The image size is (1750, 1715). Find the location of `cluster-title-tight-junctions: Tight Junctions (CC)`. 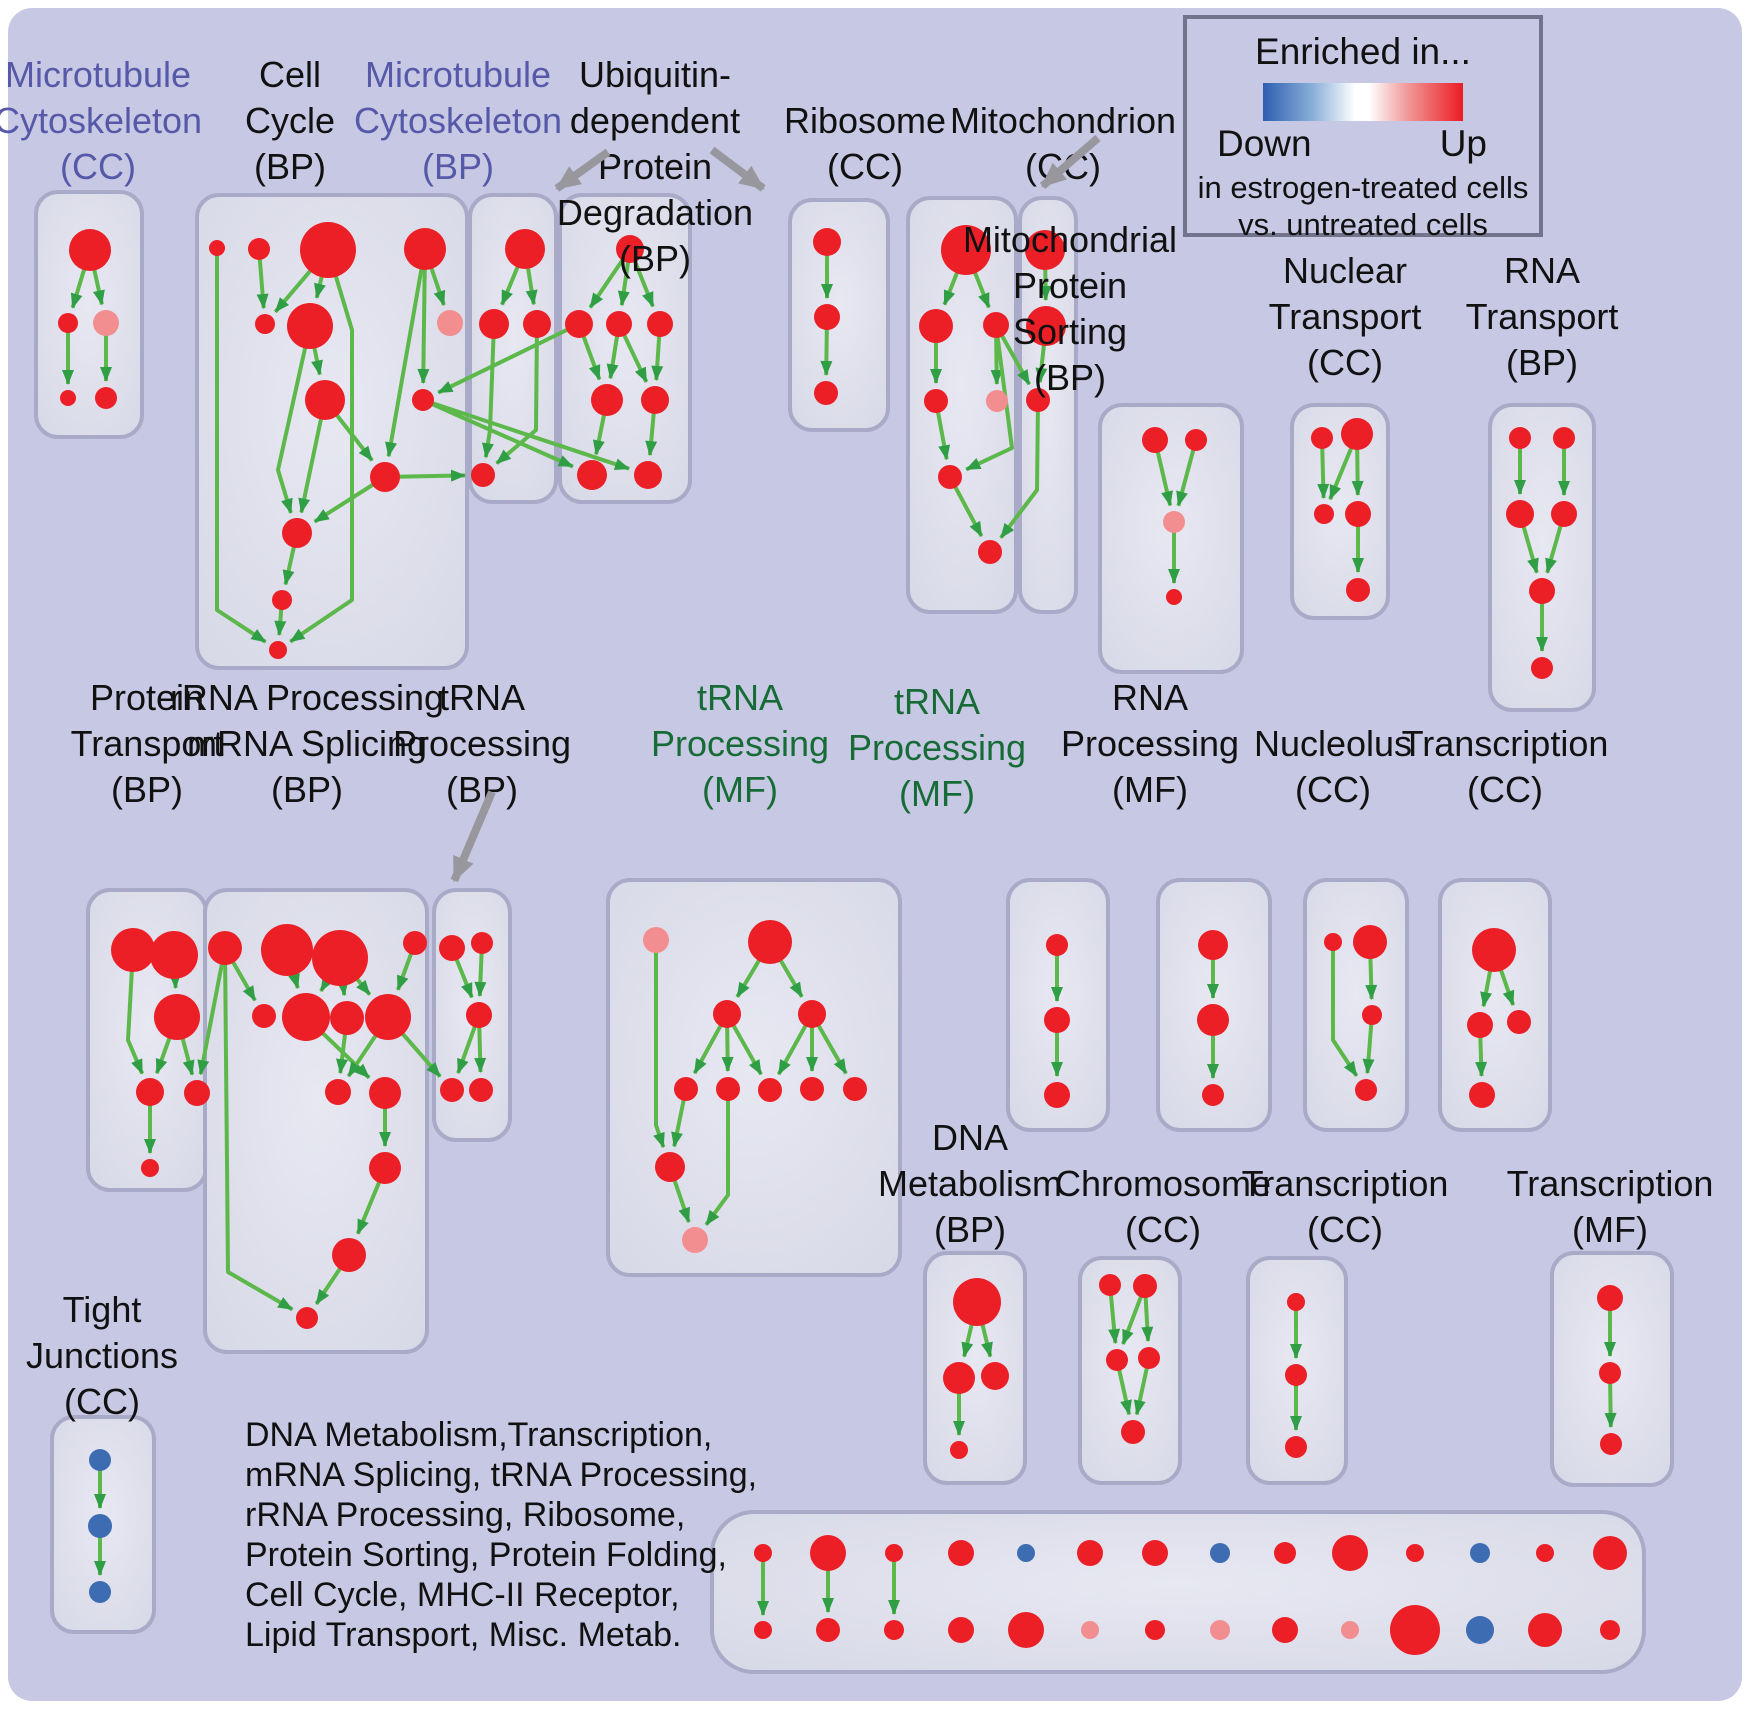

cluster-title-tight-junctions: Tight Junctions (CC) is located at coordinates (102, 1355).